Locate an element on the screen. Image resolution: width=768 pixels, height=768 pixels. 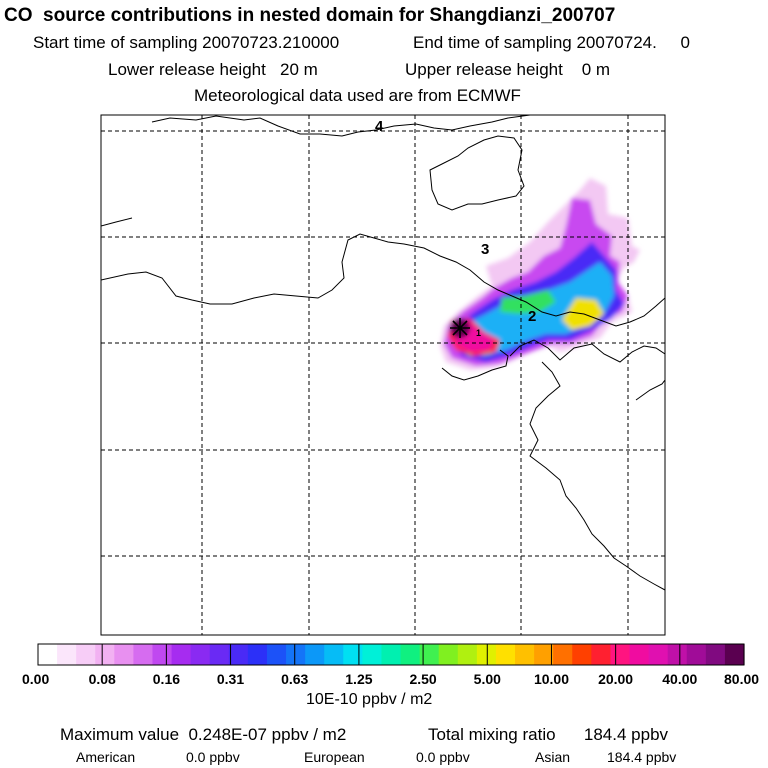
colorbar is located at coordinates (391, 654).